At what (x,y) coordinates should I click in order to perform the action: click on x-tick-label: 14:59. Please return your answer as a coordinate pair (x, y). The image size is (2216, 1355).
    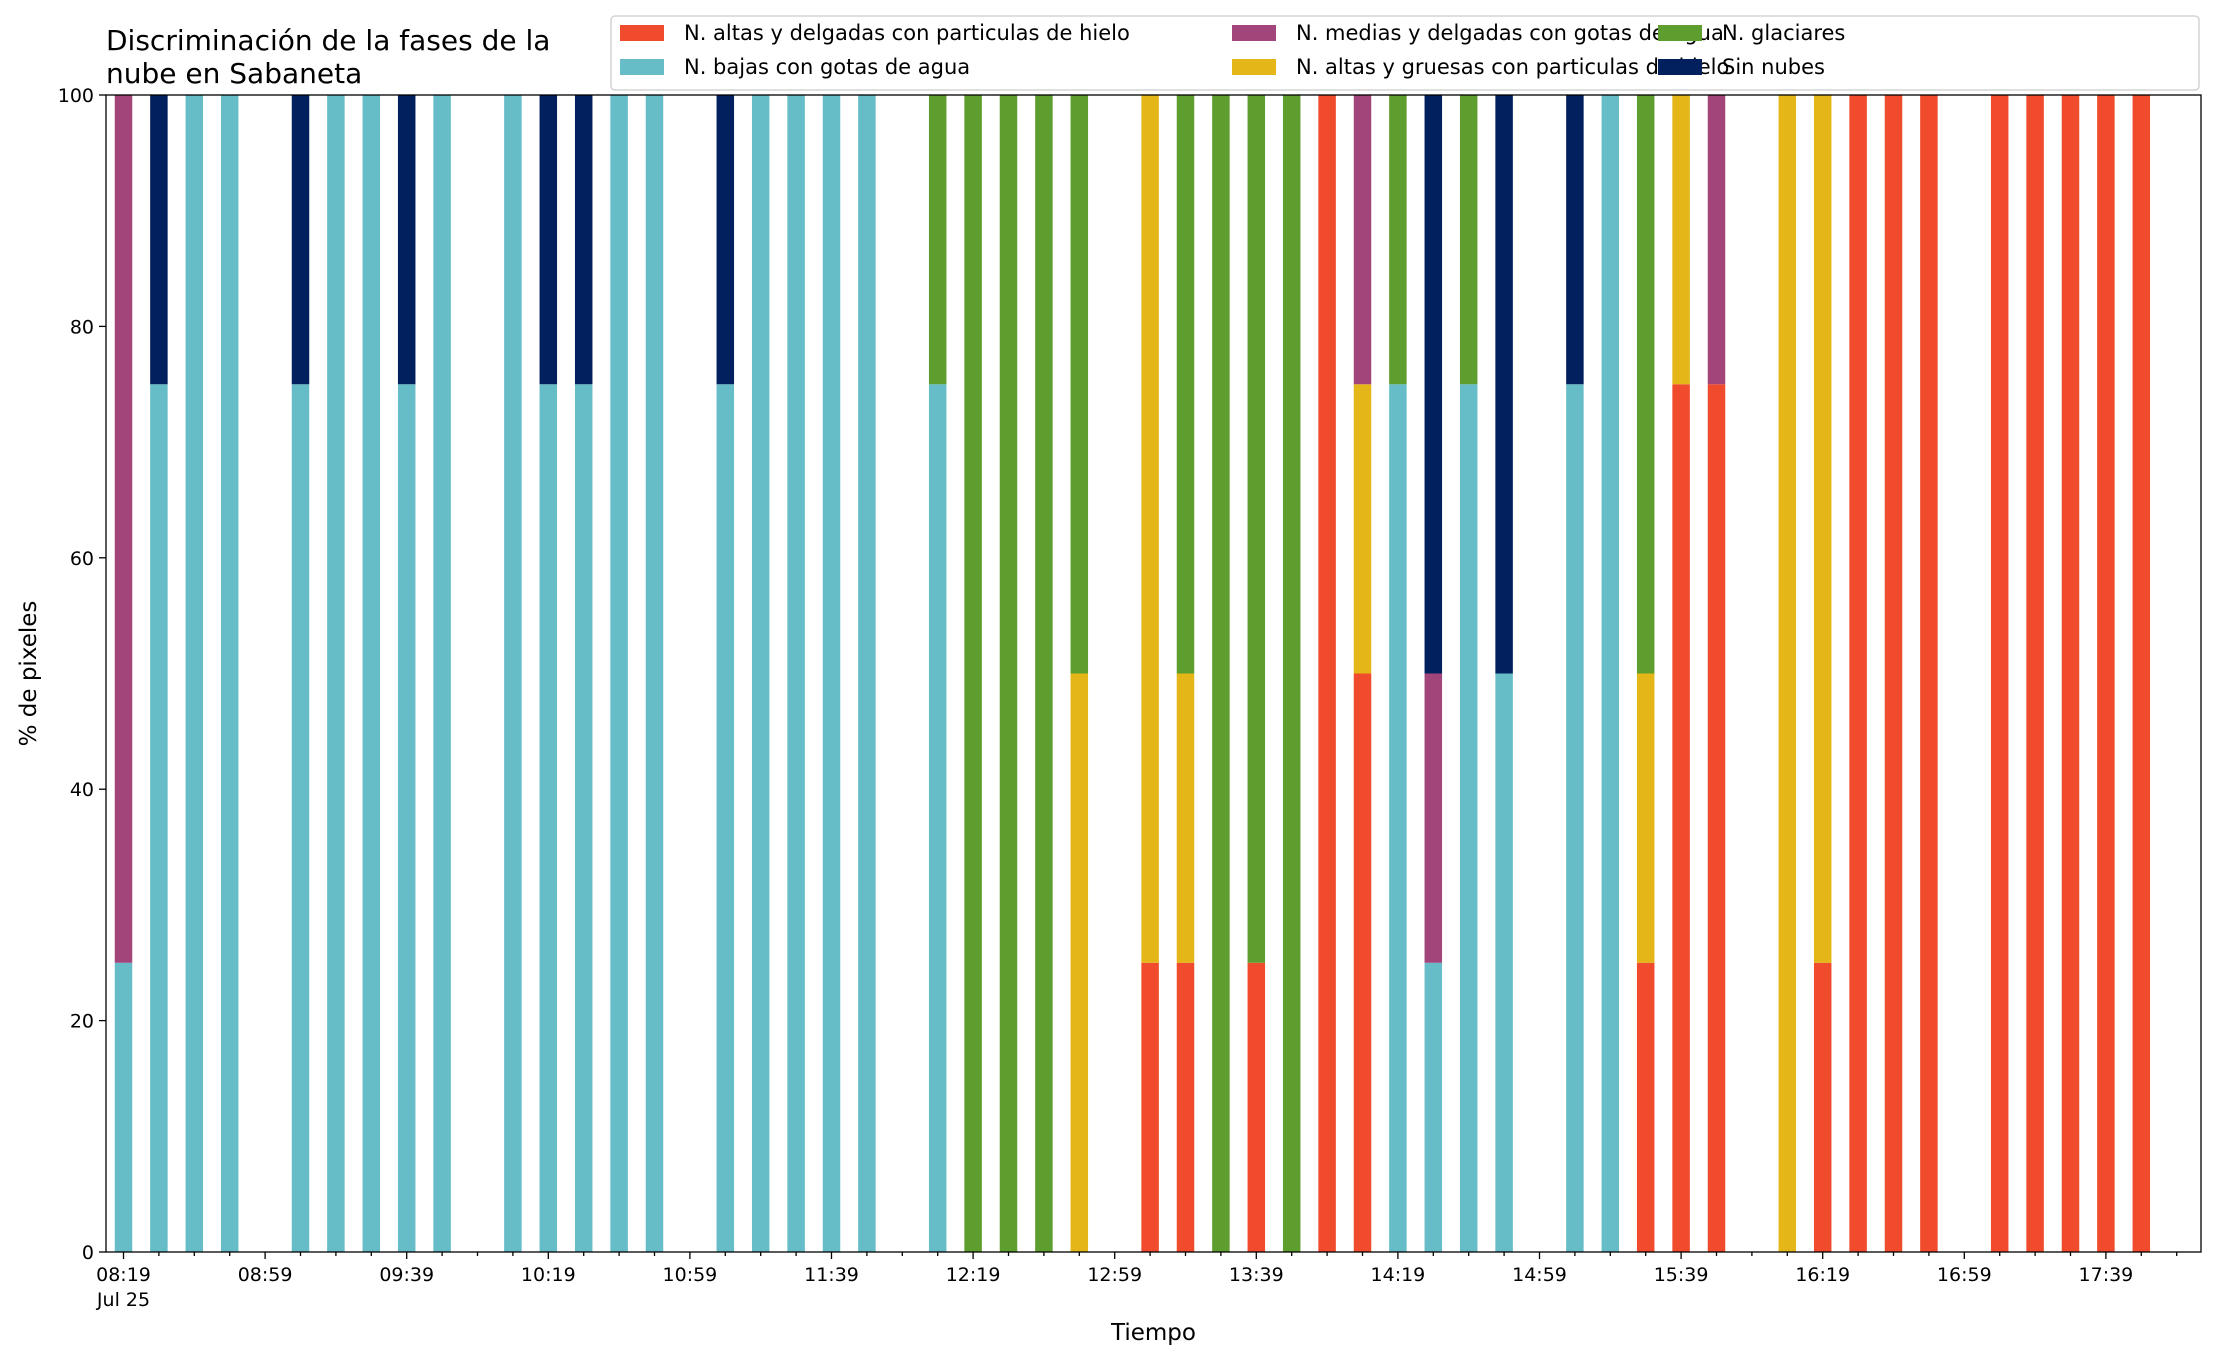
    Looking at the image, I should click on (1539, 1275).